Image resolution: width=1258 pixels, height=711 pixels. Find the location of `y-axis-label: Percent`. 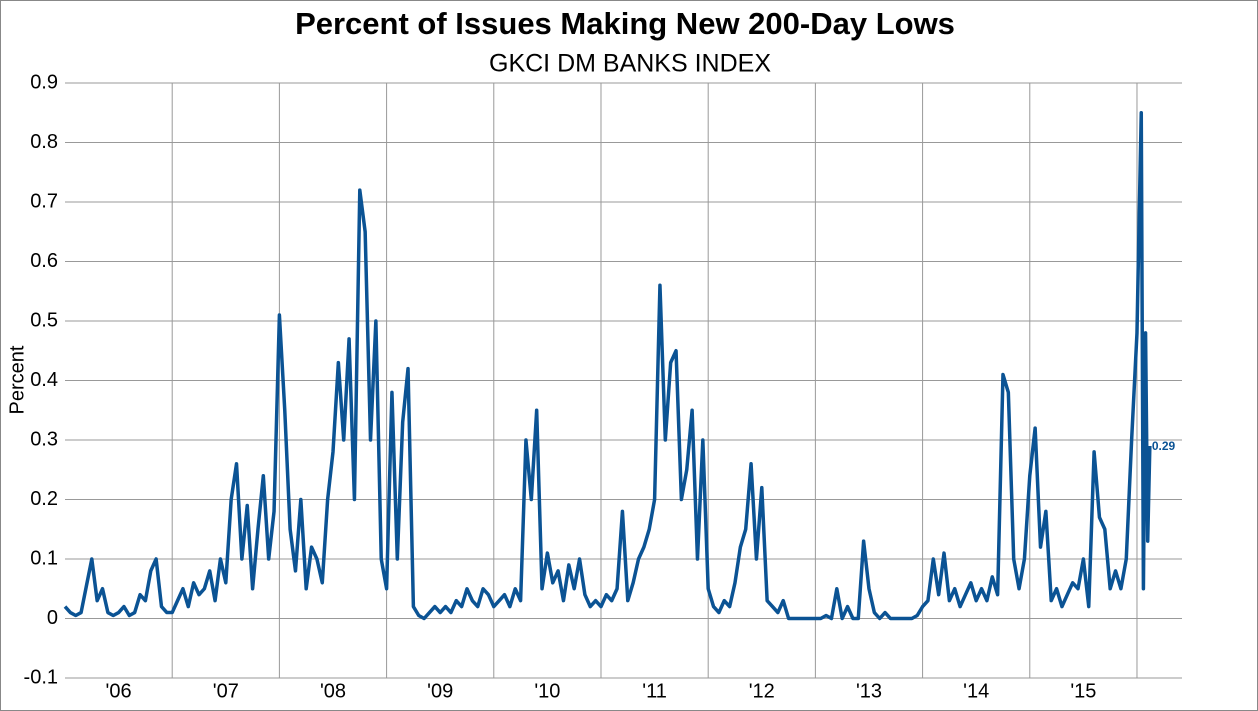

y-axis-label: Percent is located at coordinates (17, 379).